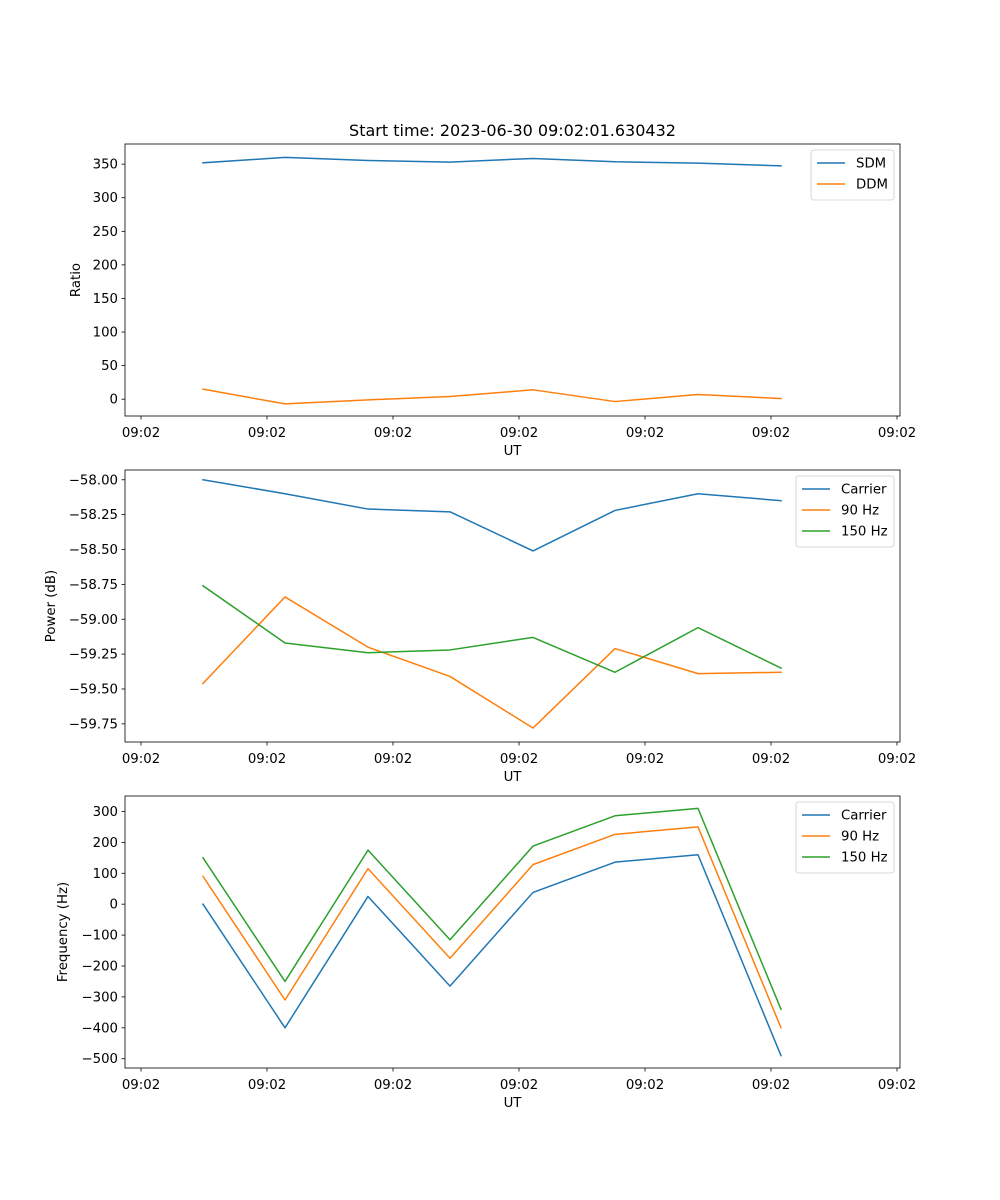 This screenshot has height=1200, width=1000. Describe the element at coordinates (897, 1085) in the screenshot. I see `x-tick-label-3-7: 09:02` at that location.